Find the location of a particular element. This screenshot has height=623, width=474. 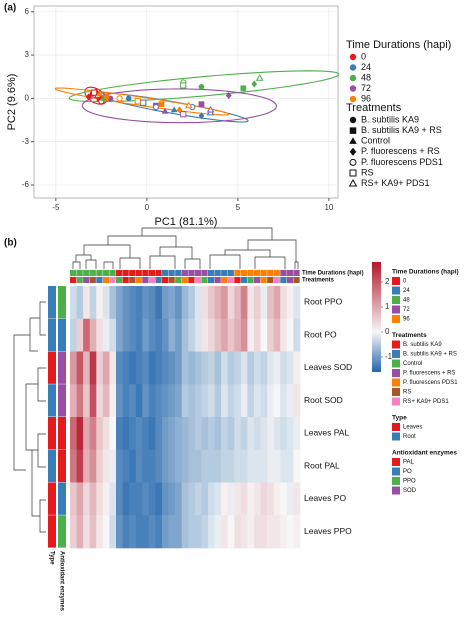

legend-label: 96 is located at coordinates (406, 320).